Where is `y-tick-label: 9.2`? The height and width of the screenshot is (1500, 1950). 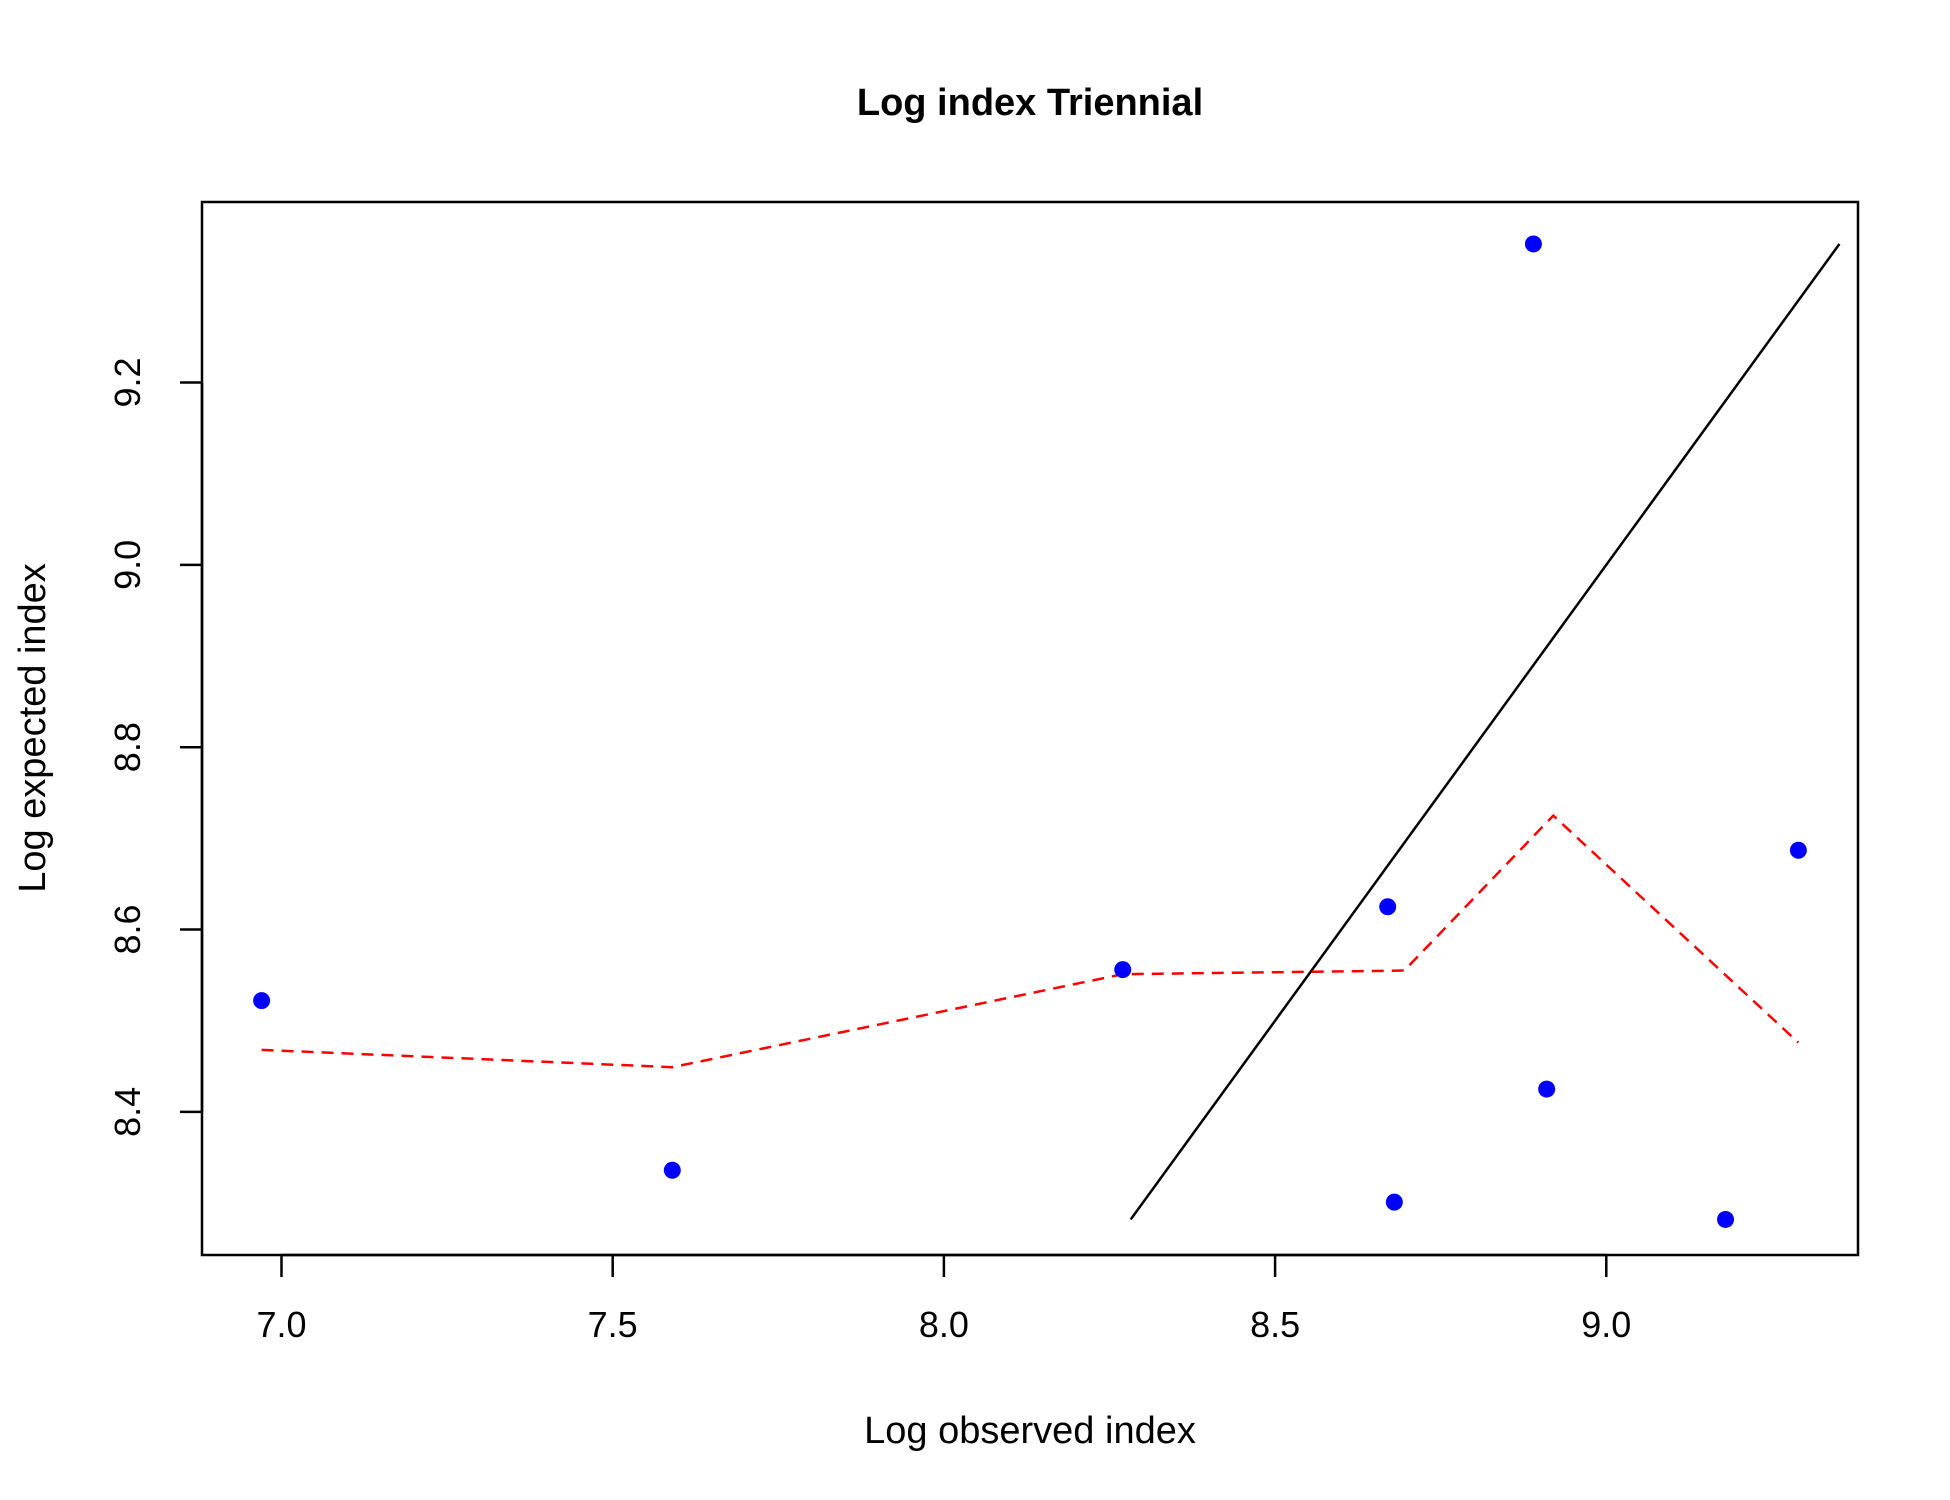 y-tick-label: 9.2 is located at coordinates (127, 382).